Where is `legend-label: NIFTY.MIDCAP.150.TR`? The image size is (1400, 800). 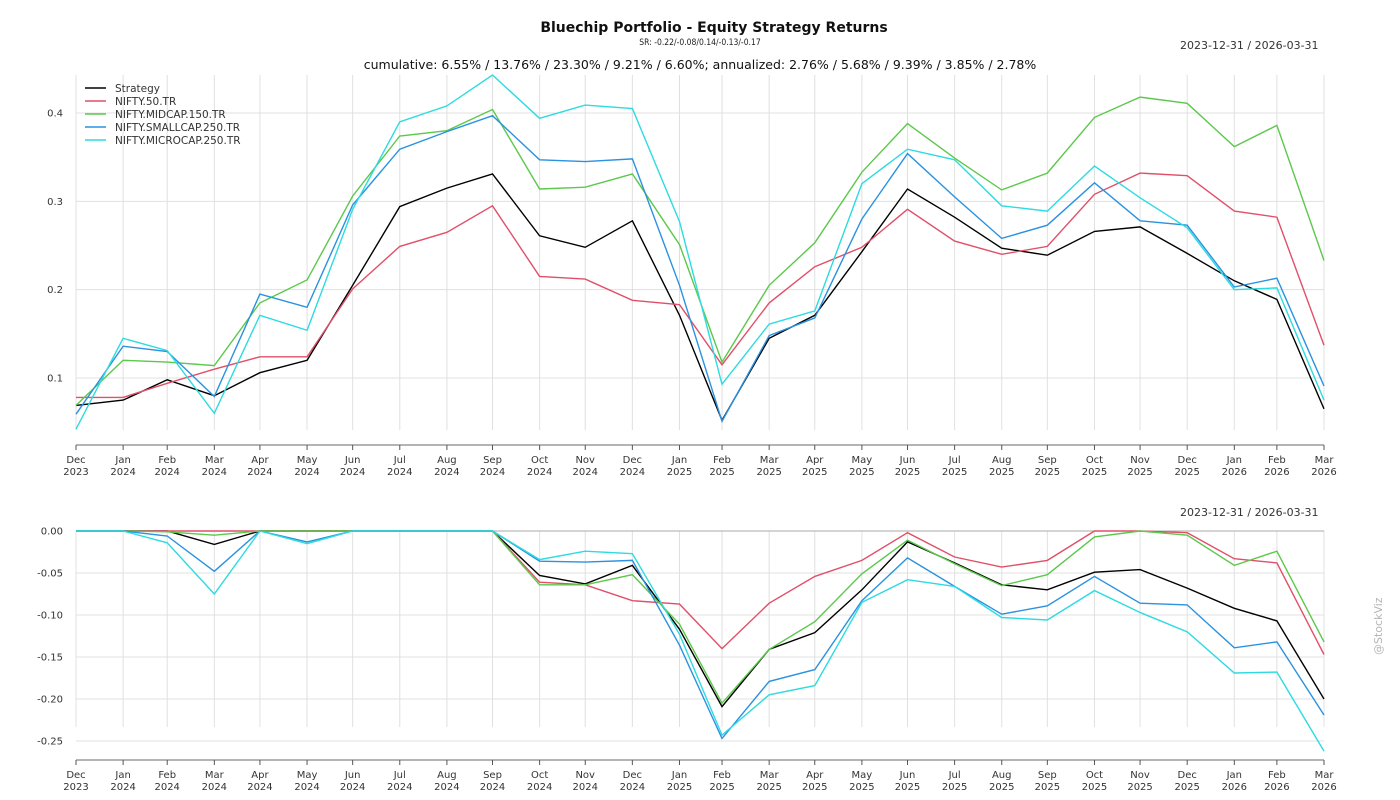 legend-label: NIFTY.MIDCAP.150.TR is located at coordinates (170, 115).